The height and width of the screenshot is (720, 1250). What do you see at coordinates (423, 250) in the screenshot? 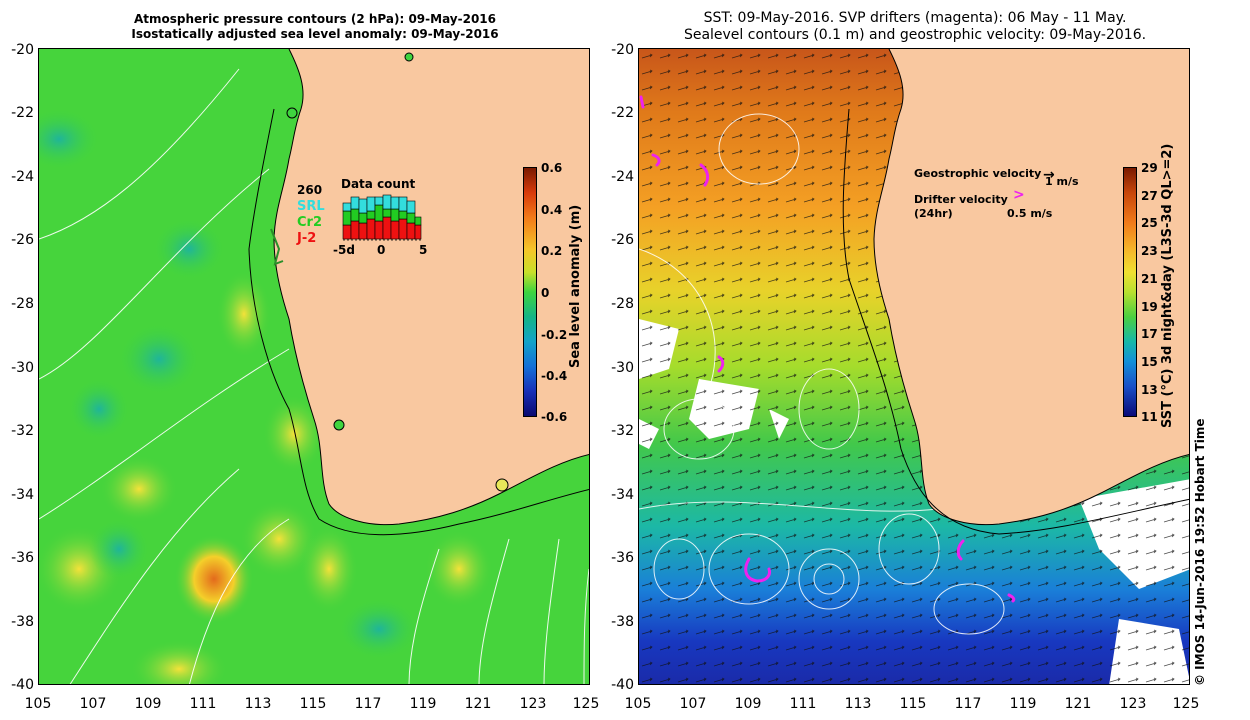
I see `inset-xtick-3: 5` at bounding box center [423, 250].